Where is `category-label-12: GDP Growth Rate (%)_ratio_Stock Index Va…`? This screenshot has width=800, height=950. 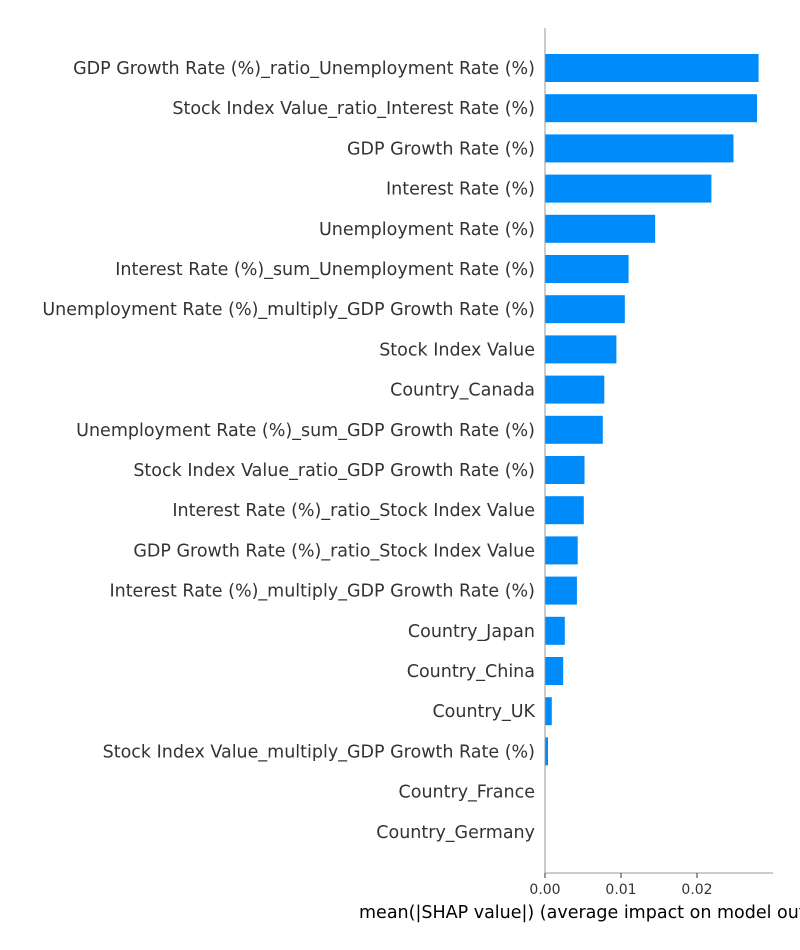 category-label-12: GDP Growth Rate (%)_ratio_Stock Index Va… is located at coordinates (334, 551).